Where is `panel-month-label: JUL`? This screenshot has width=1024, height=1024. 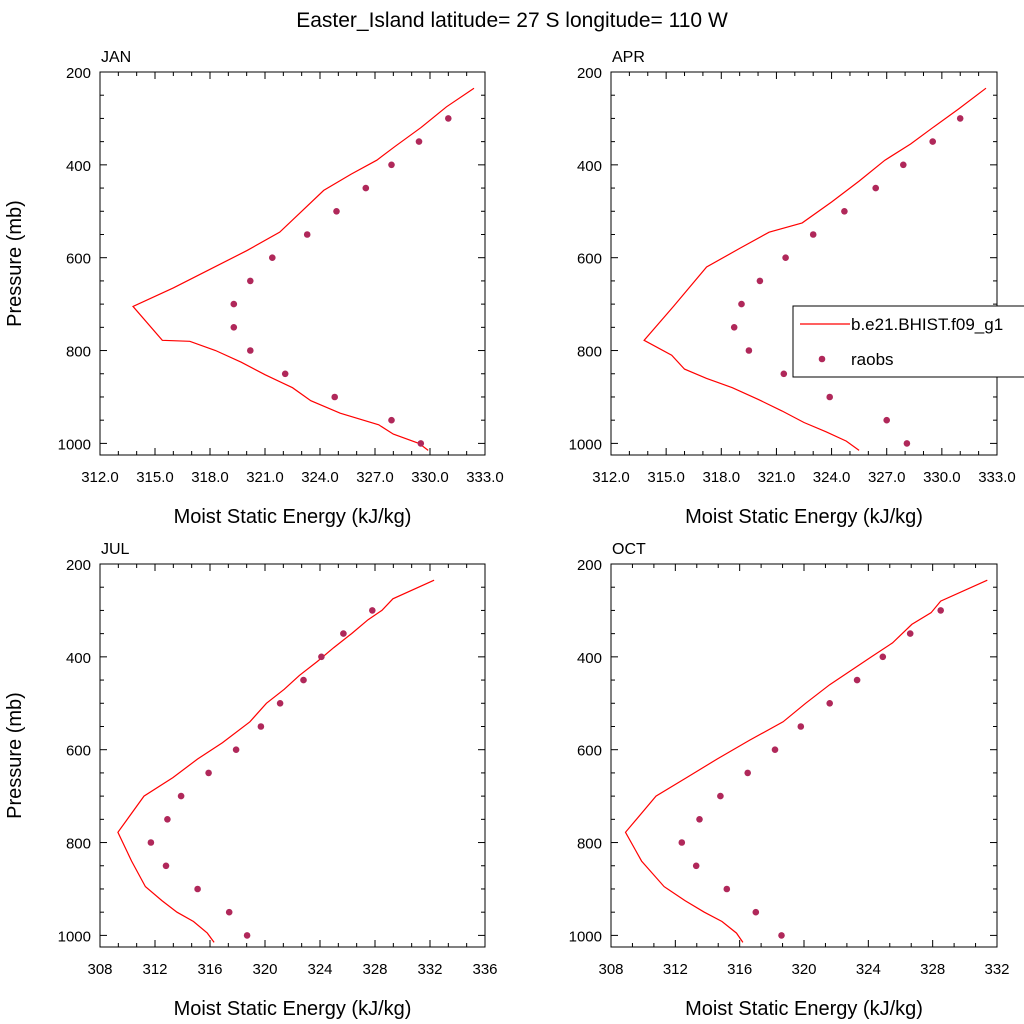 panel-month-label: JUL is located at coordinates (115, 549).